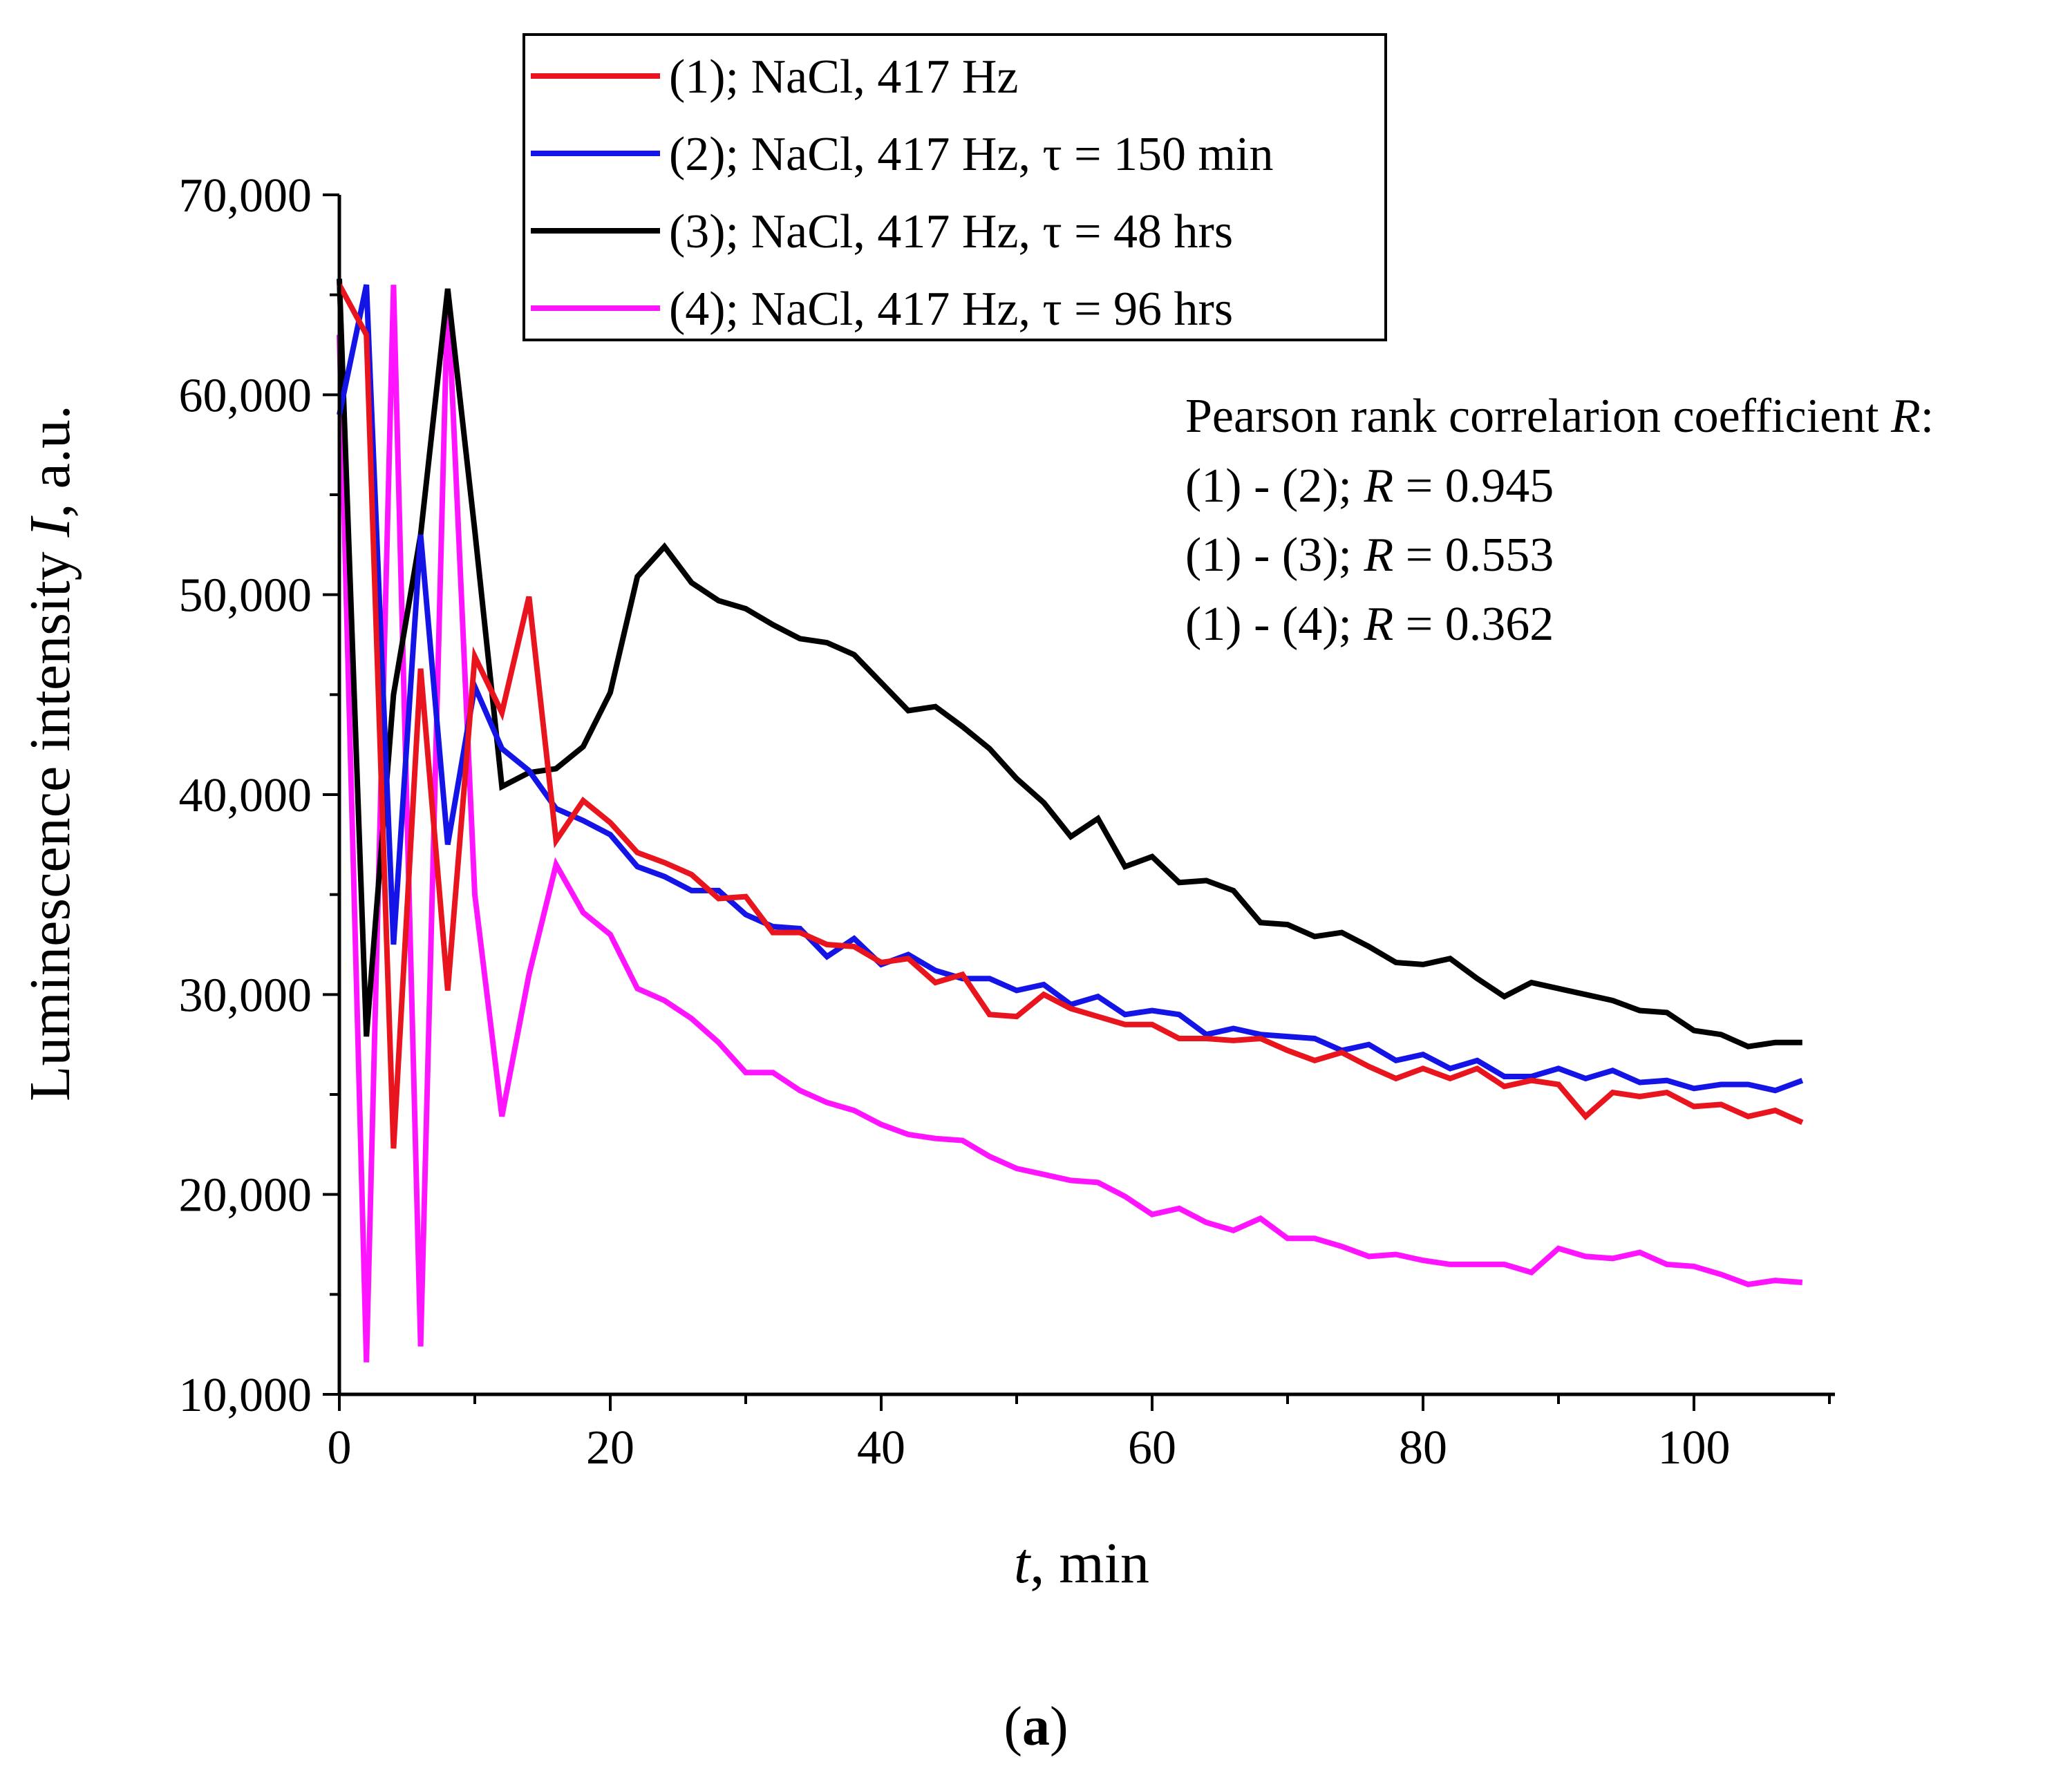 The height and width of the screenshot is (1773, 2072). Describe the element at coordinates (1275, 486) in the screenshot. I see `annotation-pair-label: (1) - (2);` at that location.